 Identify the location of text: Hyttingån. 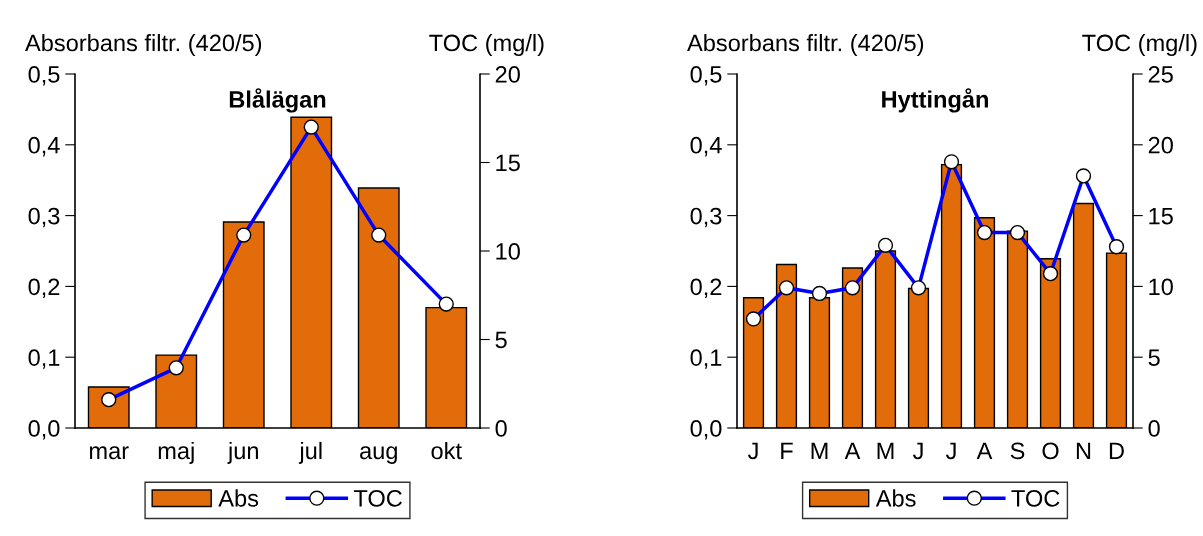
(935, 100).